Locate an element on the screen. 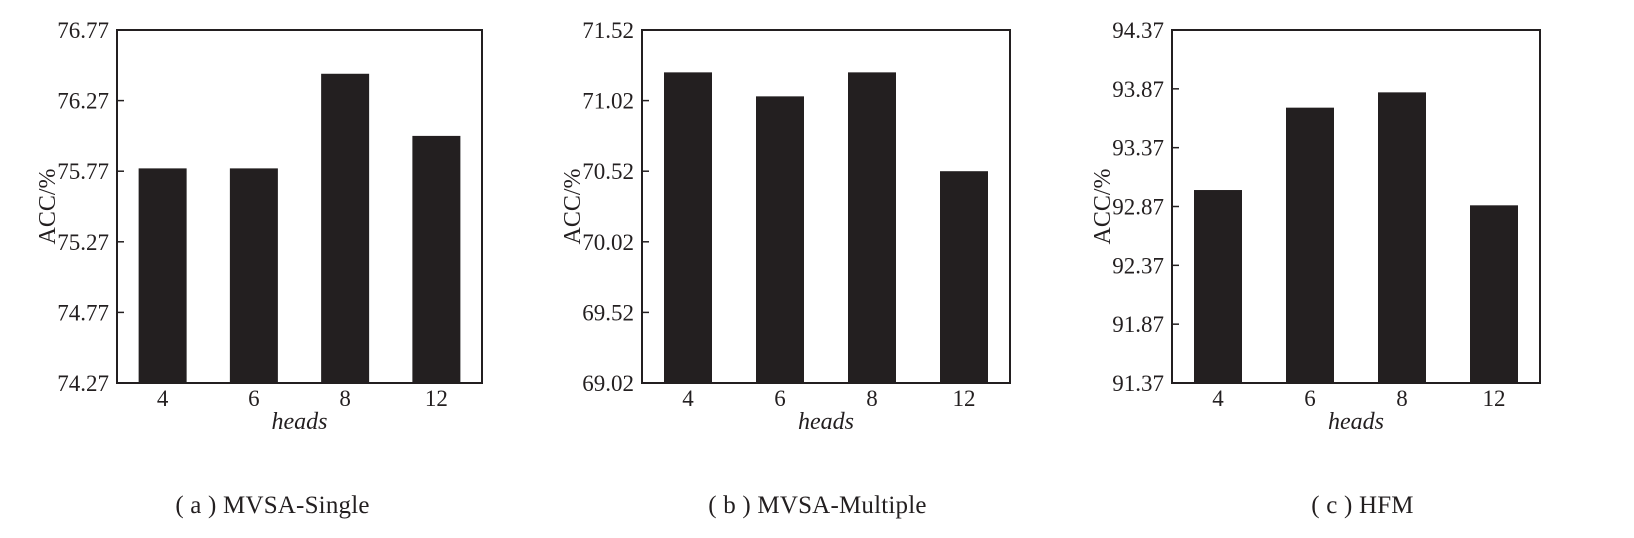 The width and height of the screenshot is (1634, 538). y-tick-label: 76.27 is located at coordinates (83, 101).